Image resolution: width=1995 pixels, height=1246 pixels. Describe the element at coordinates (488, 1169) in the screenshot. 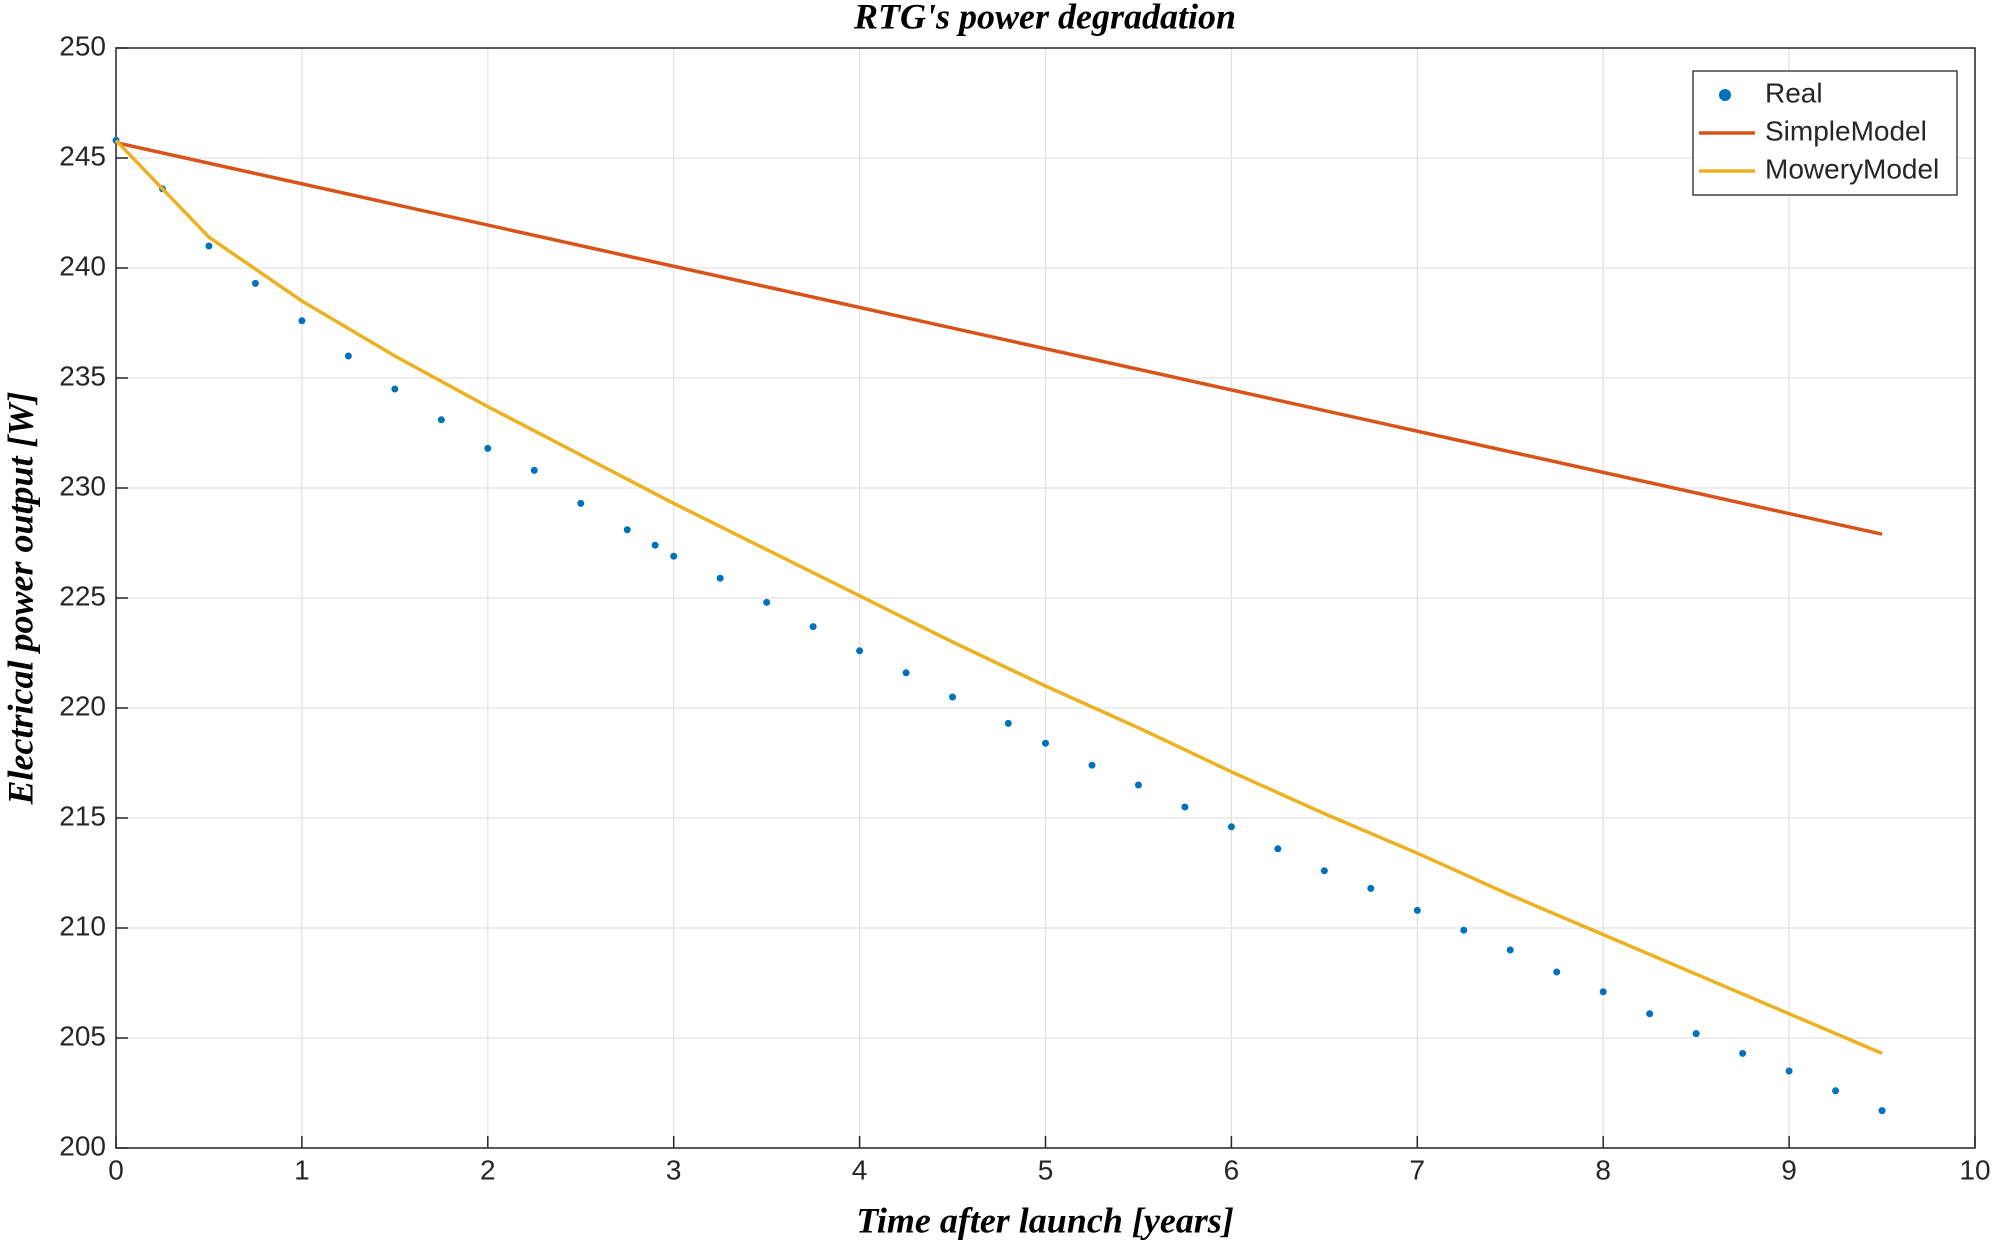

I see `x-tick-label: 2` at that location.